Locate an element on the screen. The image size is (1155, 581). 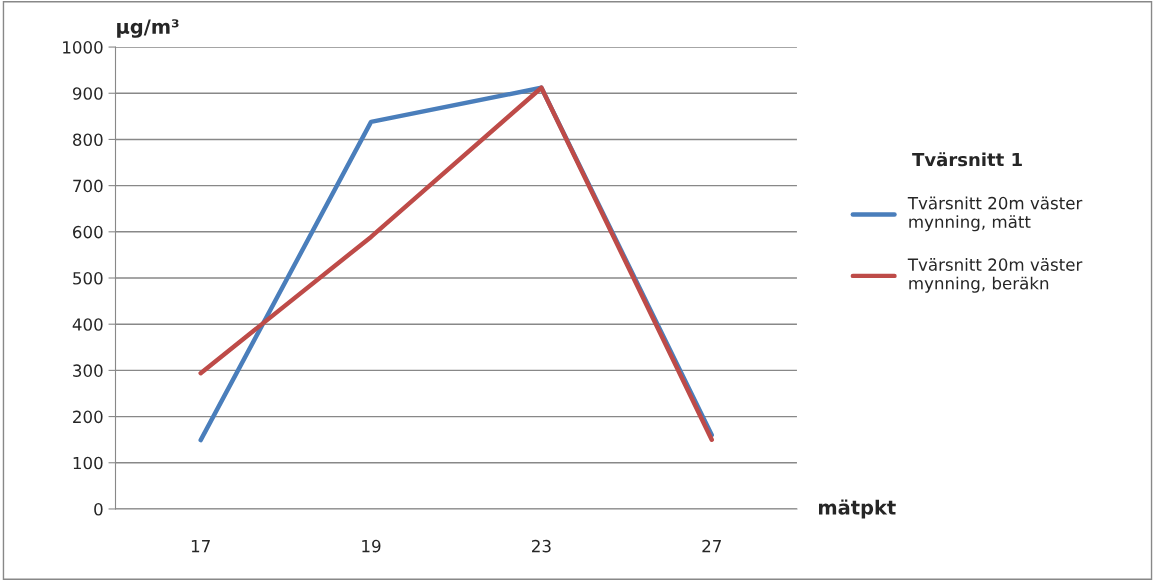
y-axis-title: µg/m³ is located at coordinates (148, 28).